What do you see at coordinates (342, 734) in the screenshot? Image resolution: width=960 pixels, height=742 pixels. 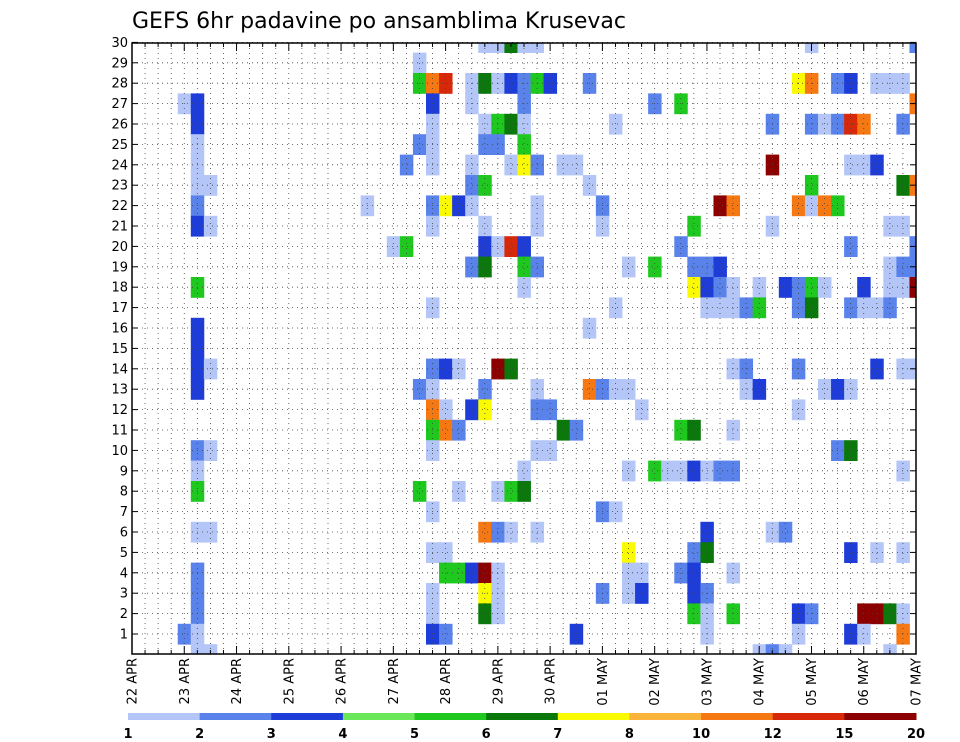 I see `colorbar-label: 4` at bounding box center [342, 734].